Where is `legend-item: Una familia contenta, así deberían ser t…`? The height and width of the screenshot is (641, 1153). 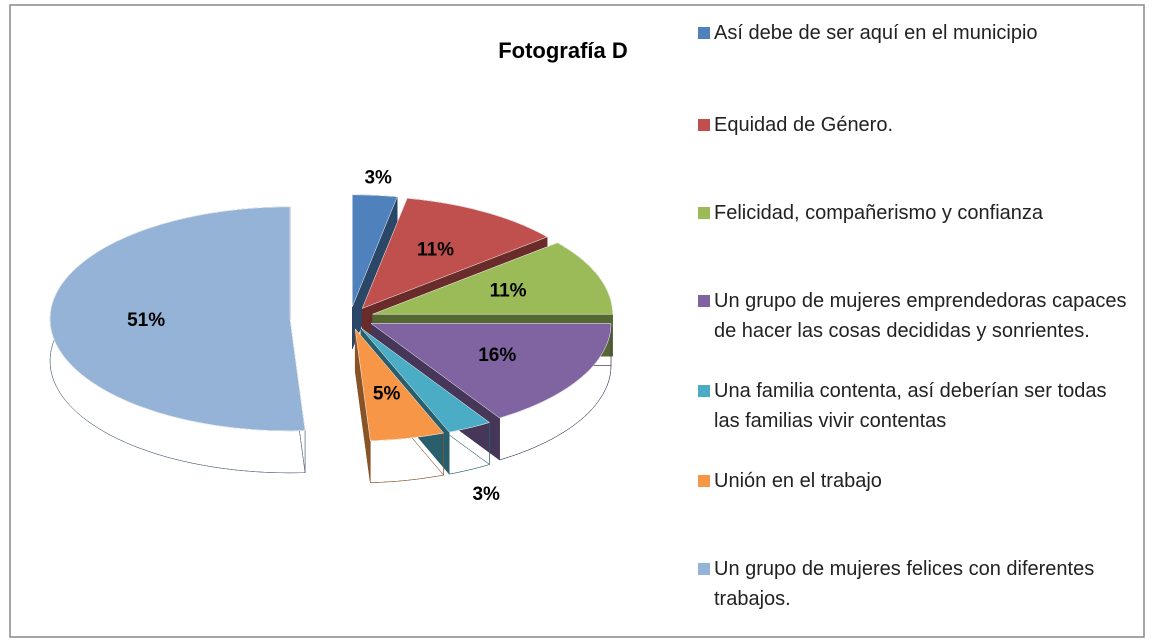 legend-item: Una familia contenta, así deberían ser t… is located at coordinates (914, 406).